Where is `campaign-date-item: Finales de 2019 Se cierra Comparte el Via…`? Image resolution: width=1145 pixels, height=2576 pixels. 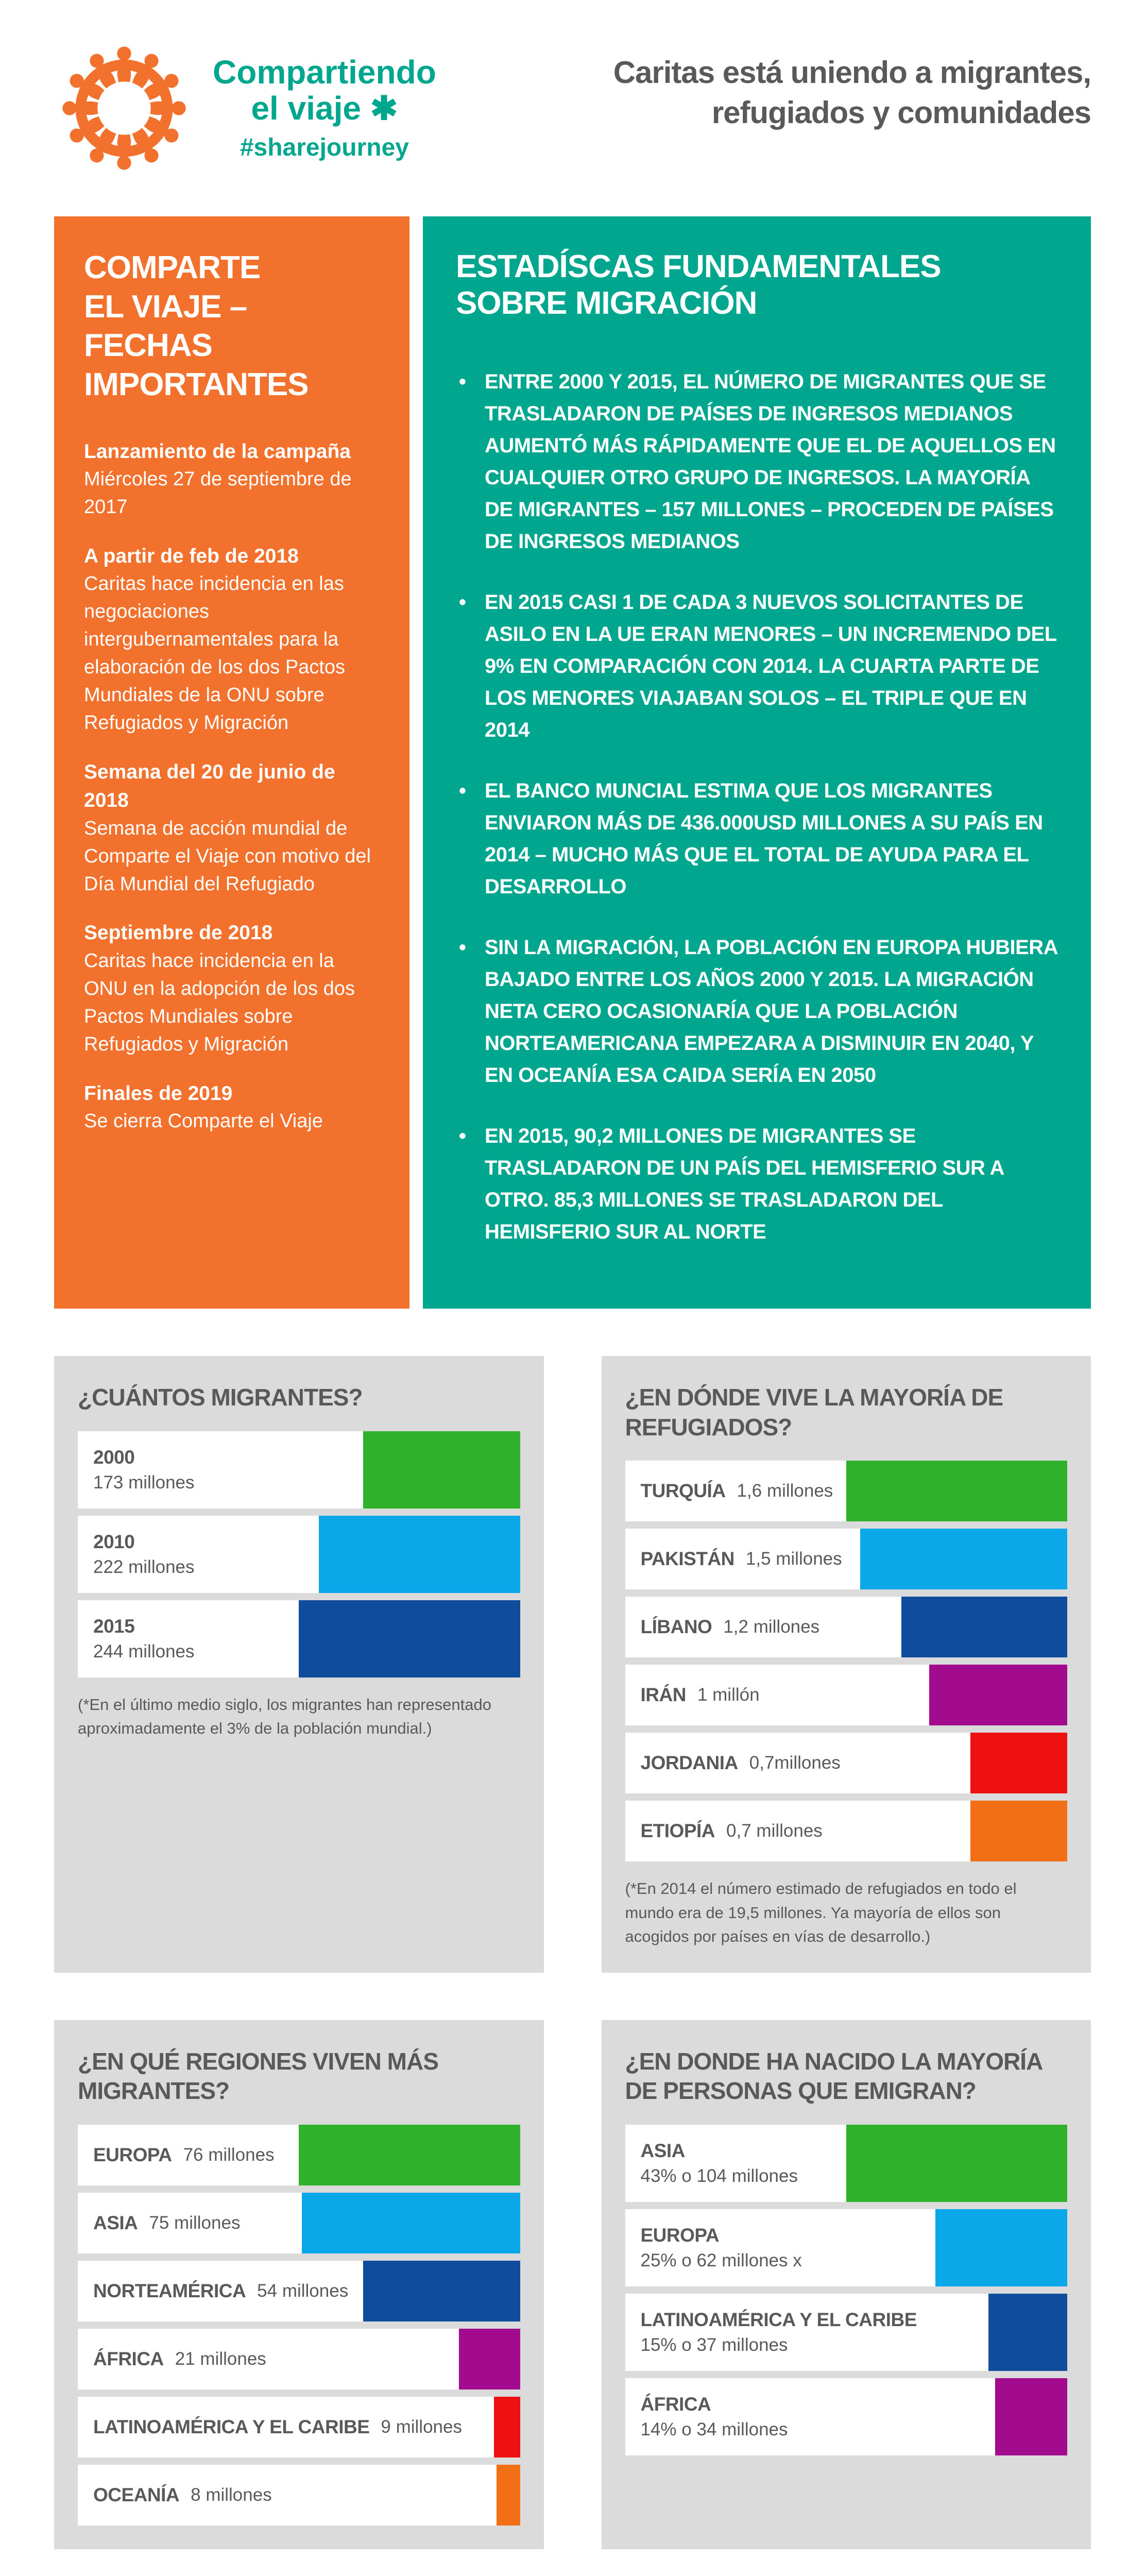
campaign-date-item: Finales de 2019 Se cierra Comparte el Via… is located at coordinates (232, 1107).